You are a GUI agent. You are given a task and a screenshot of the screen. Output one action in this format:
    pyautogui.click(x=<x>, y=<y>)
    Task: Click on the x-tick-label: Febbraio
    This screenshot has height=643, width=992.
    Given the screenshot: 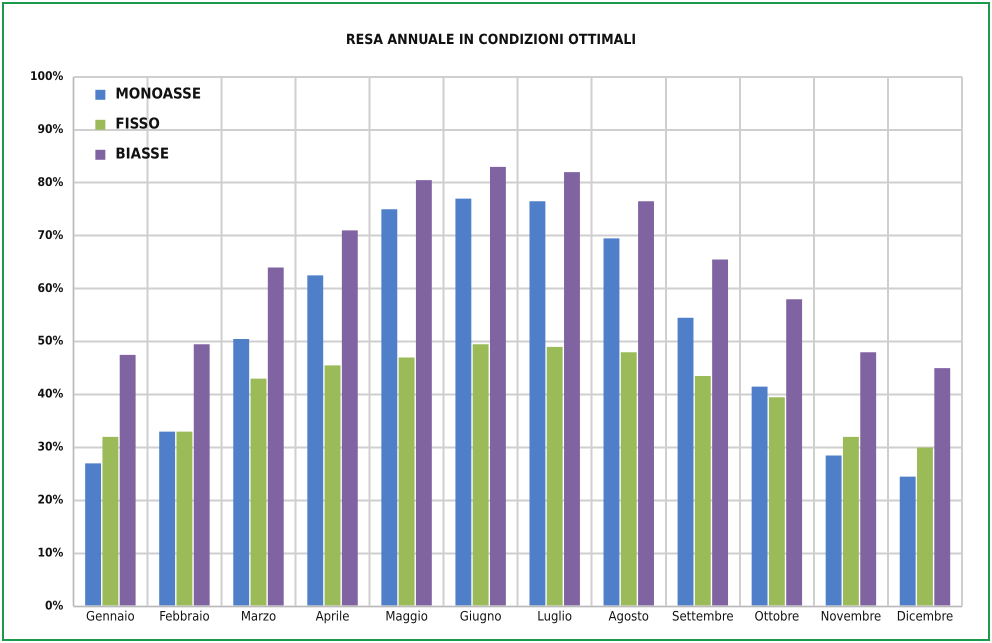 What is the action you would take?
    pyautogui.click(x=184, y=617)
    